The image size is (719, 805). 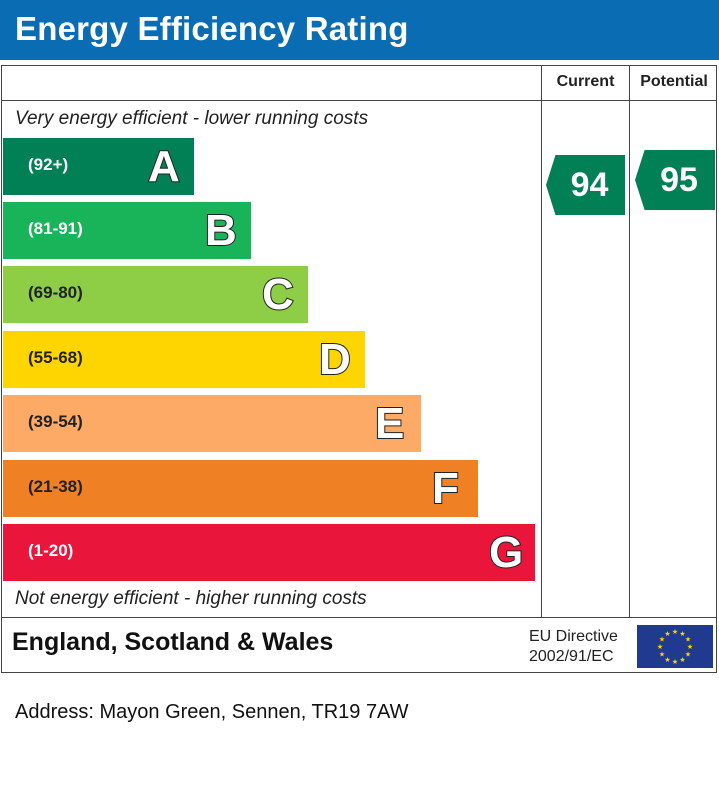 What do you see at coordinates (571, 656) in the screenshot?
I see `eu-directive-line2: 2002/91/EC` at bounding box center [571, 656].